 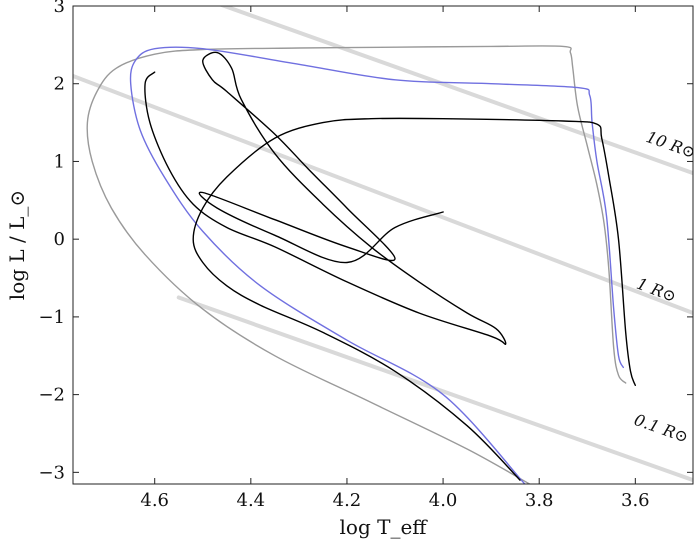 I want to click on x-tick-label: 4.6, so click(x=154, y=500).